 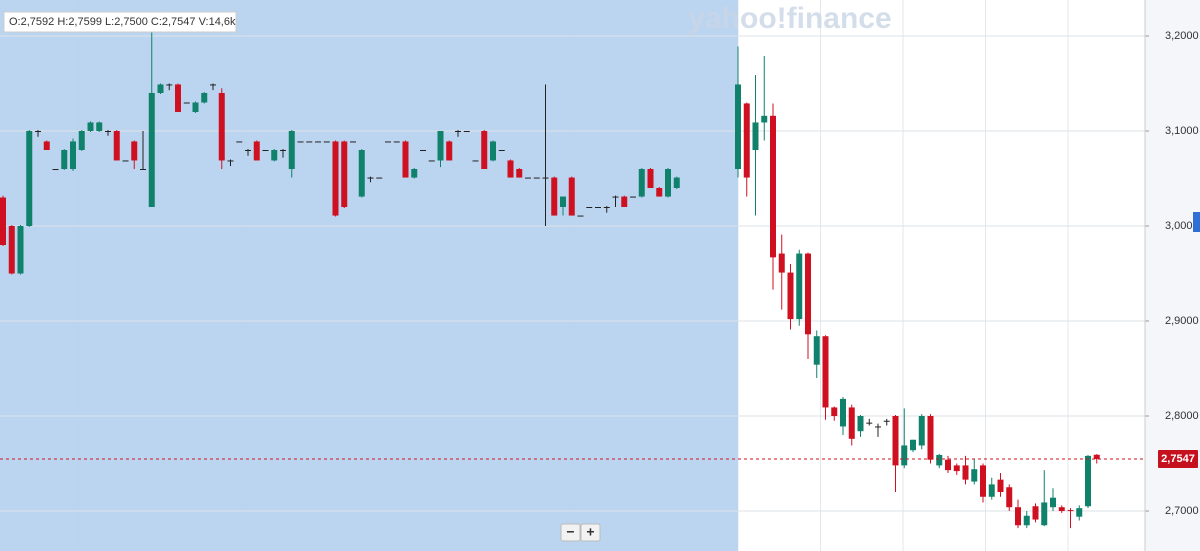 I want to click on ohlc-box, so click(x=120, y=22).